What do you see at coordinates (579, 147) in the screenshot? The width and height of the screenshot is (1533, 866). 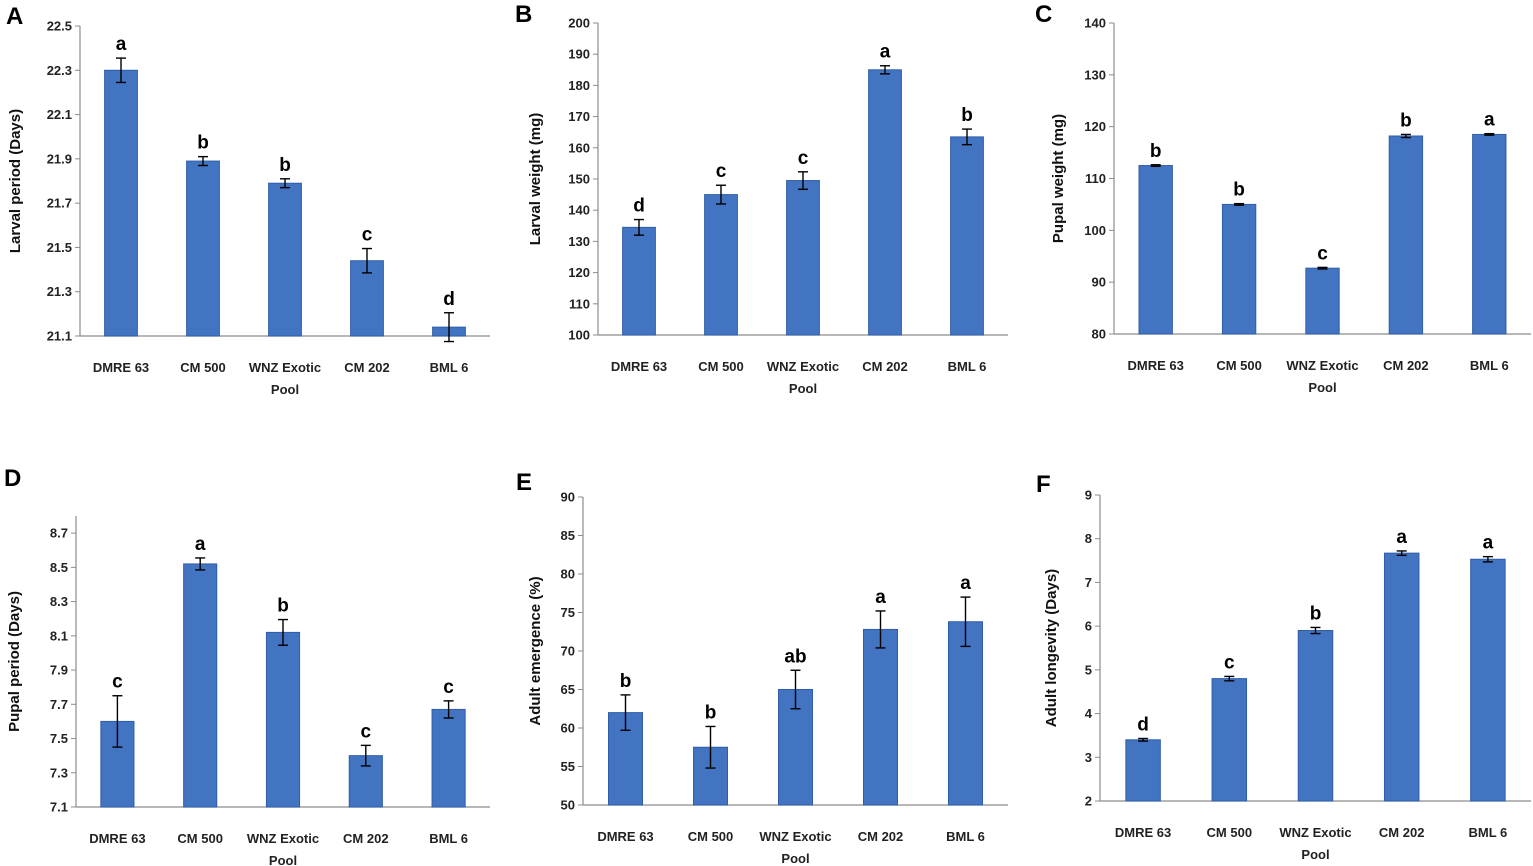 I see `y-tick-label: 160` at bounding box center [579, 147].